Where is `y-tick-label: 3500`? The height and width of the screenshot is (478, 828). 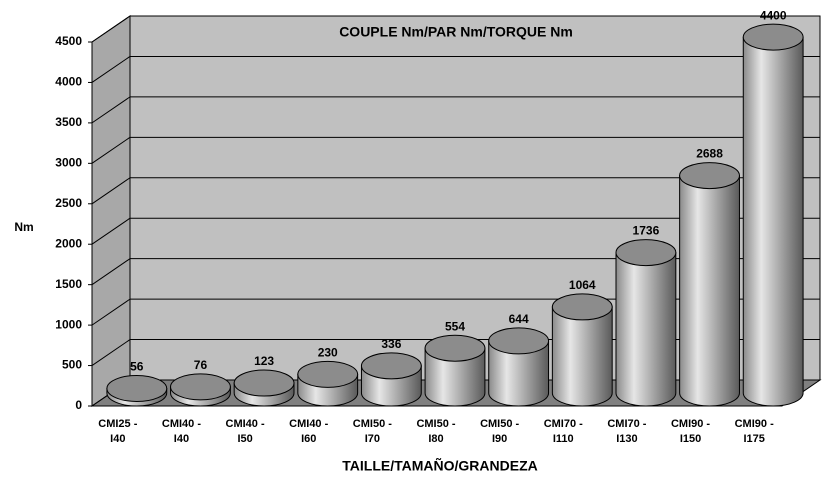 y-tick-label: 3500 is located at coordinates (68, 122).